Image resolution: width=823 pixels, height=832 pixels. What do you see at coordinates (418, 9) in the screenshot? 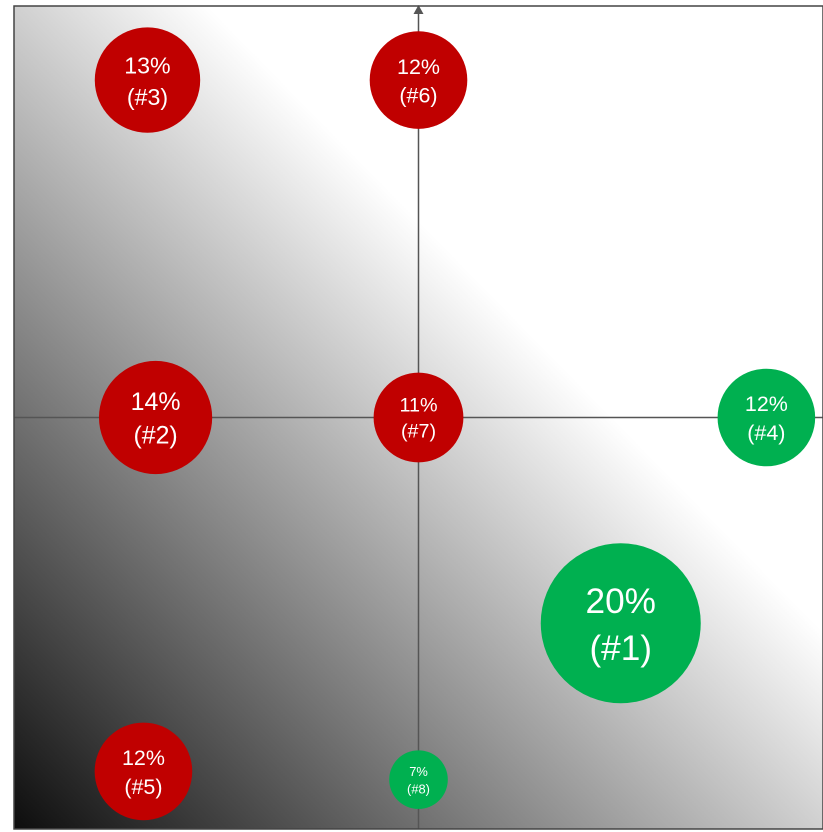
I see `y-axis-arrow` at bounding box center [418, 9].